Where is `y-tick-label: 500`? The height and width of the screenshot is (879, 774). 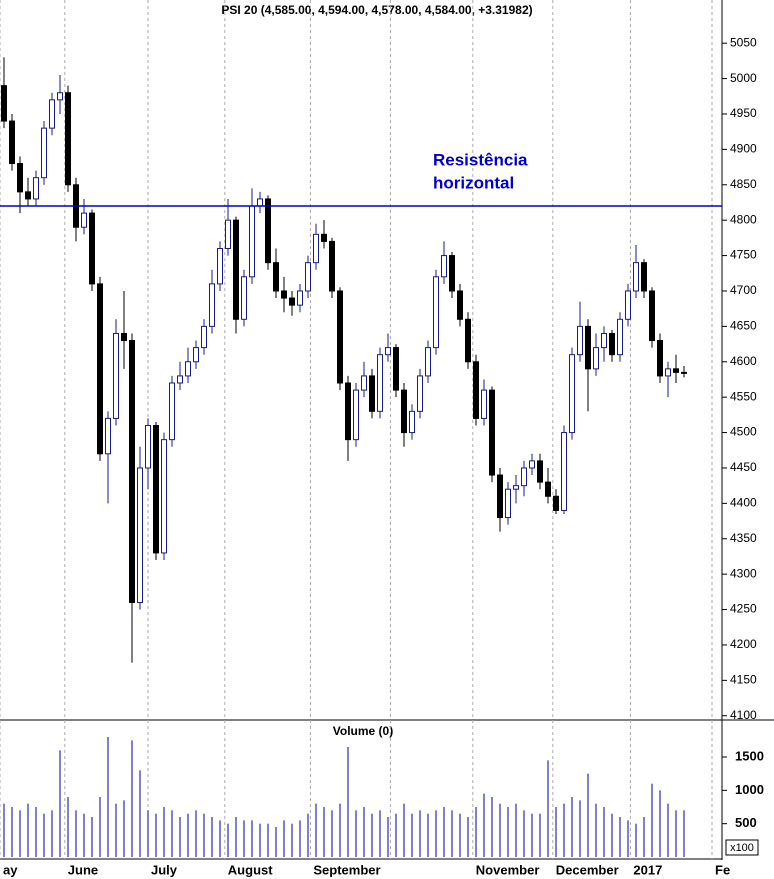 y-tick-label: 500 is located at coordinates (746, 822).